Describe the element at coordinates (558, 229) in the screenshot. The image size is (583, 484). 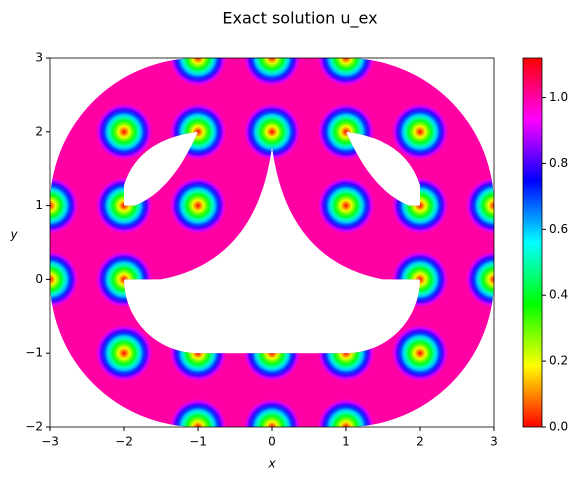
I see `colorbar-tick-label: 0.6` at that location.